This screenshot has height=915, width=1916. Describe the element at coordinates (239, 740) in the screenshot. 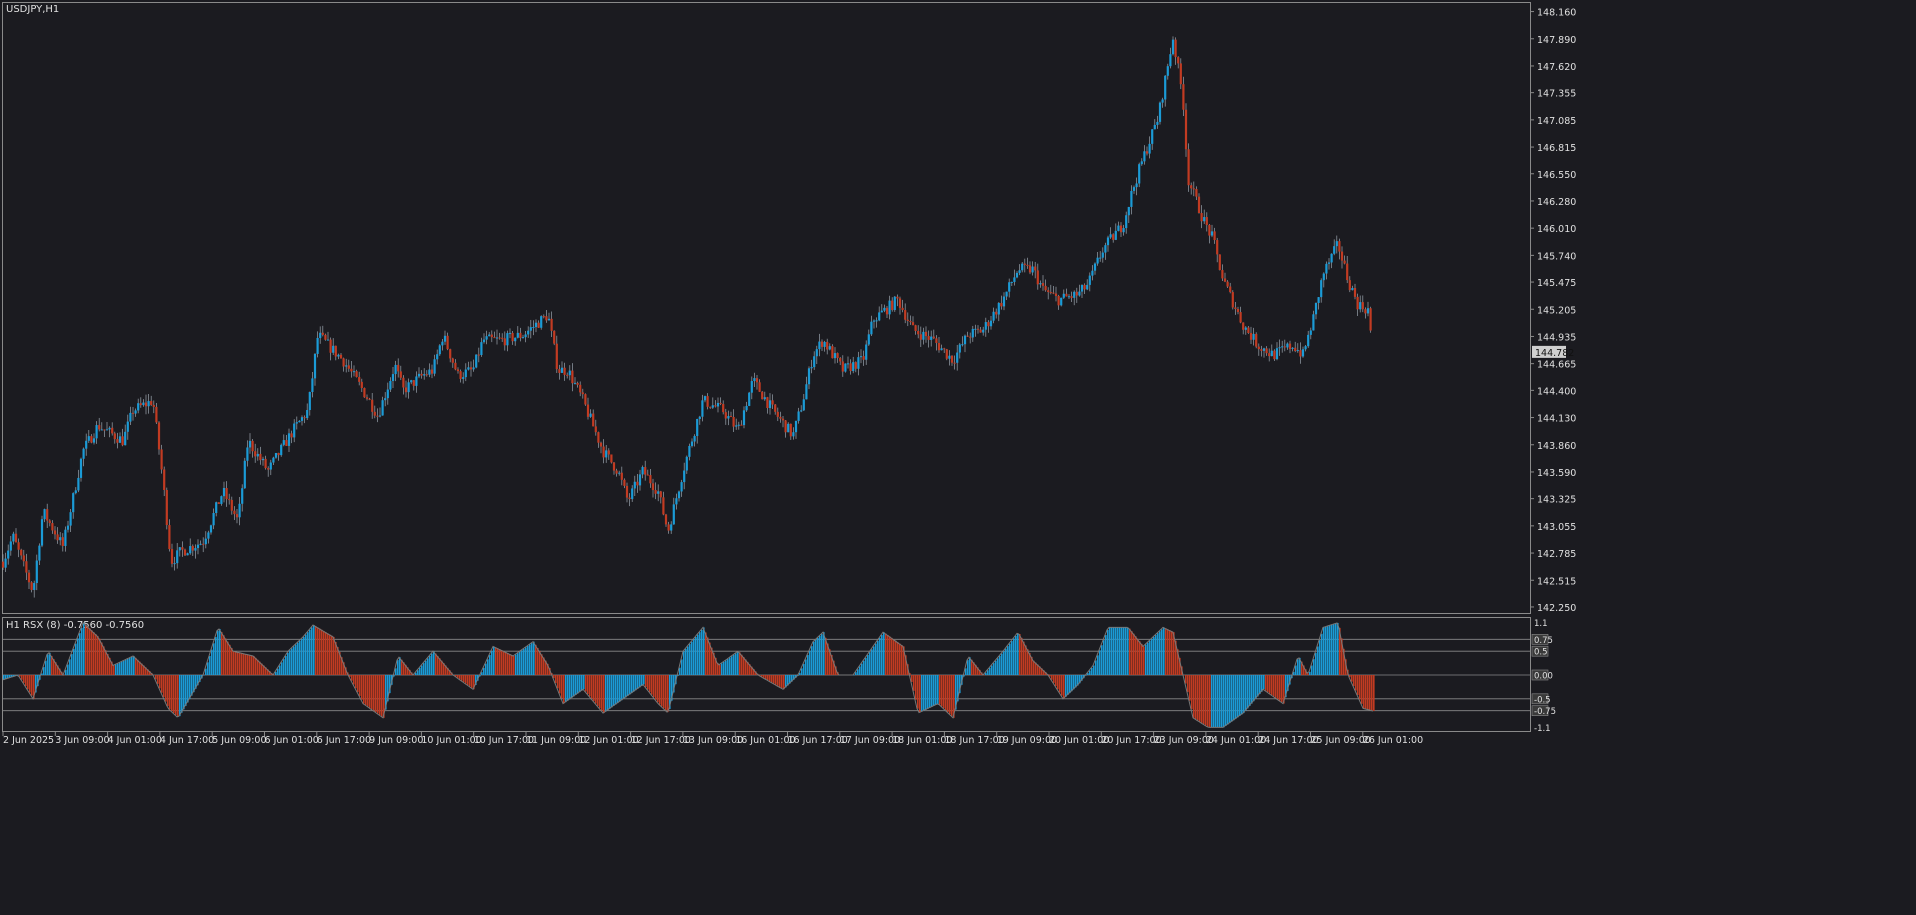

I see `time-tick-label: 5 Jun 09:00` at that location.